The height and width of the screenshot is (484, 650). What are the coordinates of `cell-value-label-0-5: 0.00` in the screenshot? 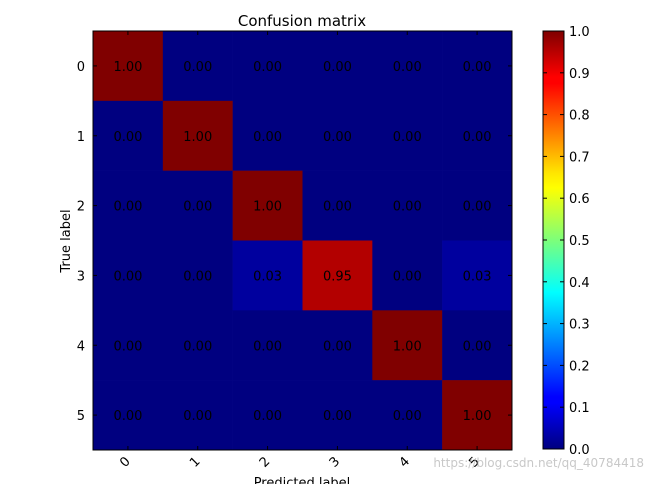 It's located at (477, 67).